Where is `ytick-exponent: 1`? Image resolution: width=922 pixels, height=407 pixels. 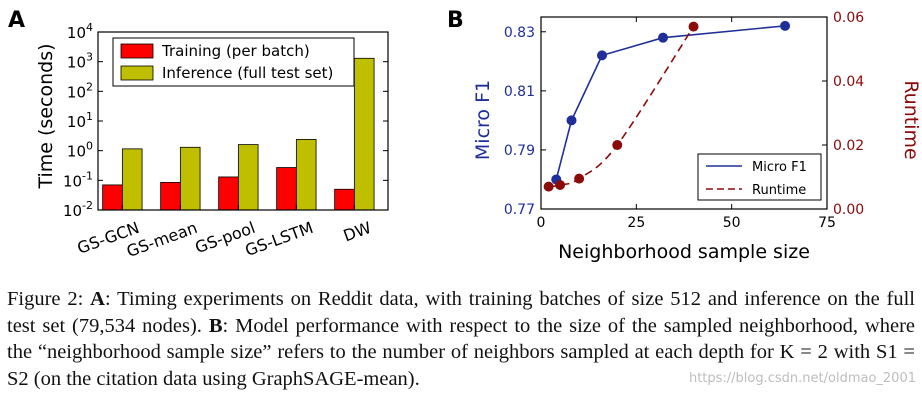
ytick-exponent: 1 is located at coordinates (89, 116).